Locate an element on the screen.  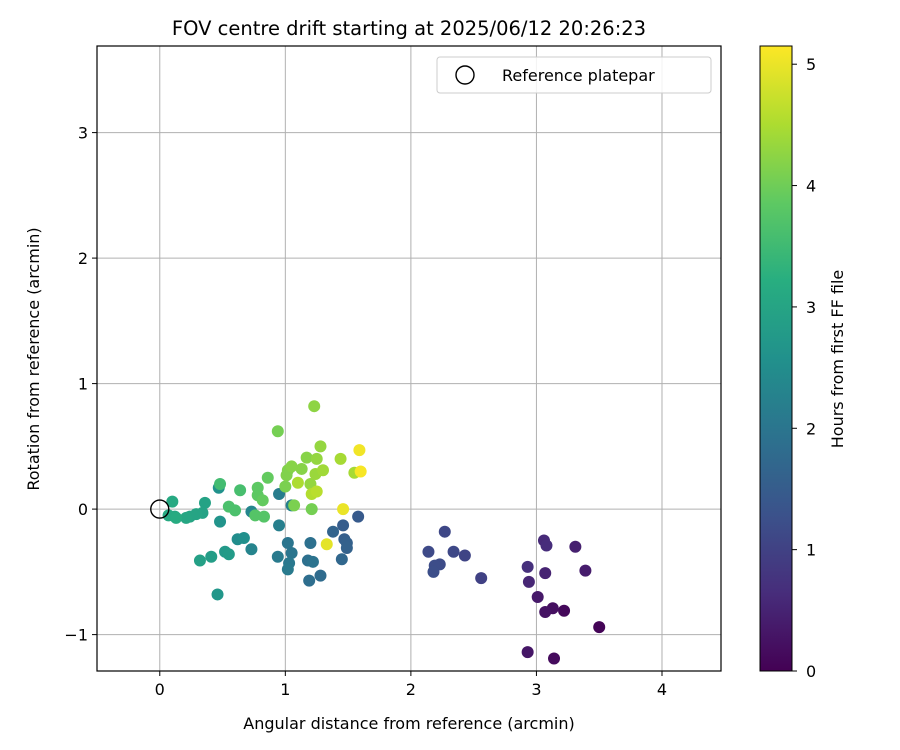
y-tick-label: 0 is located at coordinates (83, 509).